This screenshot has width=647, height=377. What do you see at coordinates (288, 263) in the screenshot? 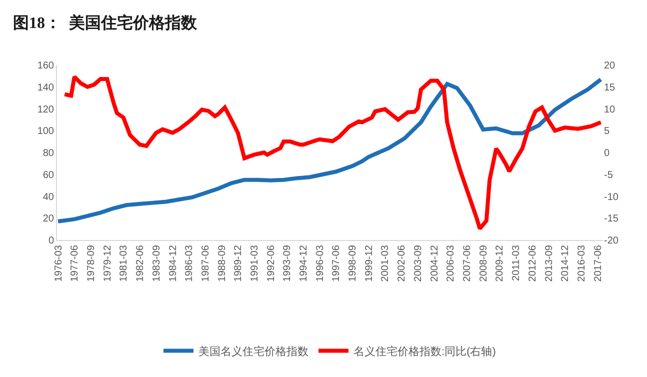
I see `x-tick-label: 1993-09` at bounding box center [288, 263].